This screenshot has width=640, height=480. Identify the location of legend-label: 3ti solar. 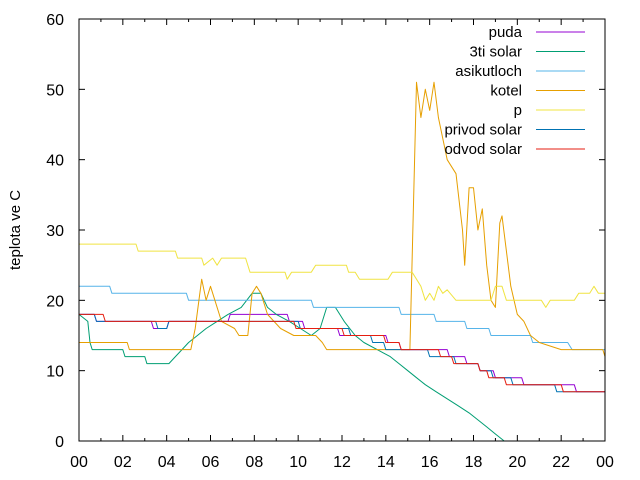
(495, 52).